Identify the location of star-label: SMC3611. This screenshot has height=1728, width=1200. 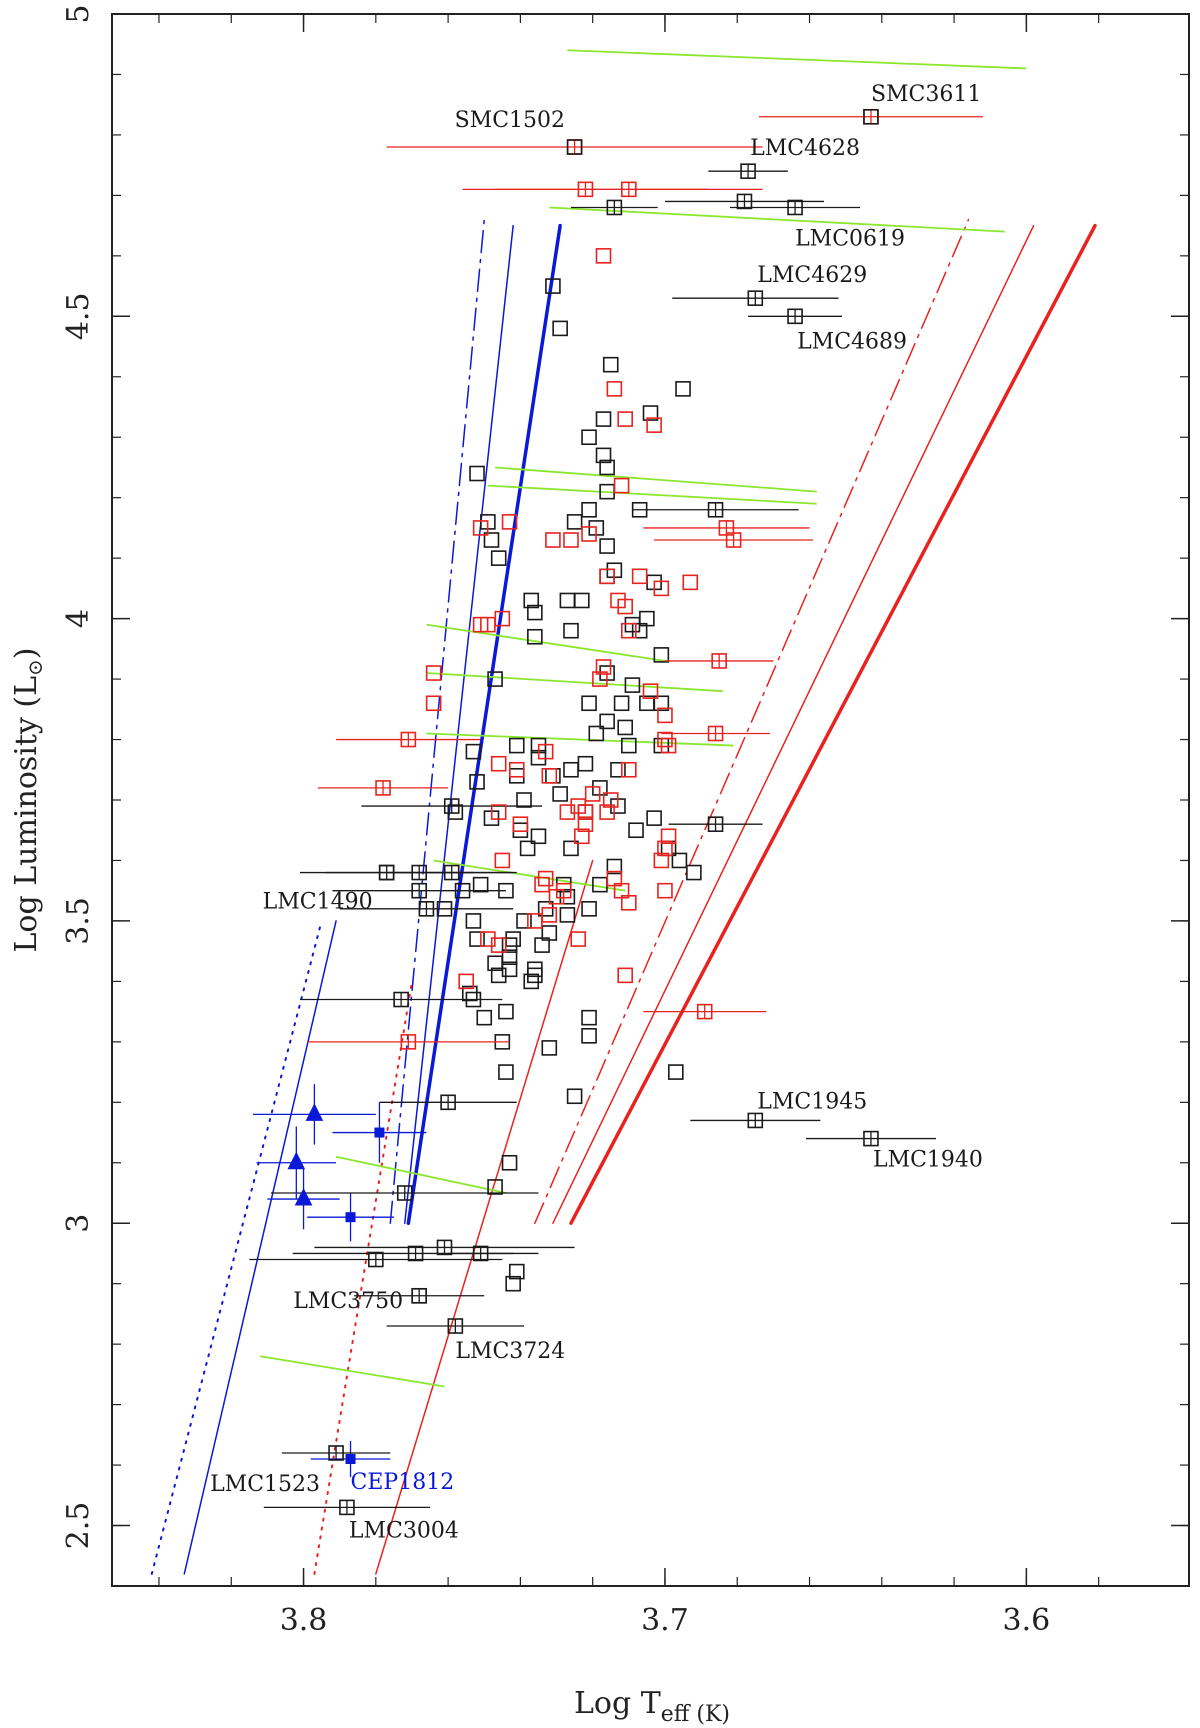
(926, 94).